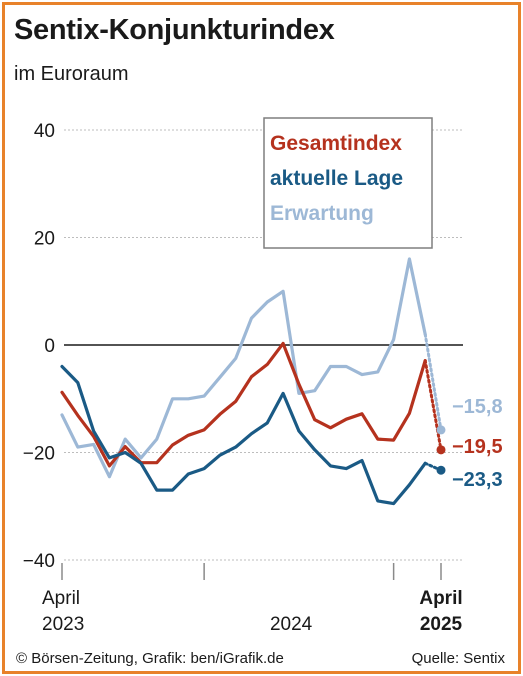 The height and width of the screenshot is (676, 523). Describe the element at coordinates (39, 346) in the screenshot. I see `y-axis: 40 20 0 −20 −40` at that location.